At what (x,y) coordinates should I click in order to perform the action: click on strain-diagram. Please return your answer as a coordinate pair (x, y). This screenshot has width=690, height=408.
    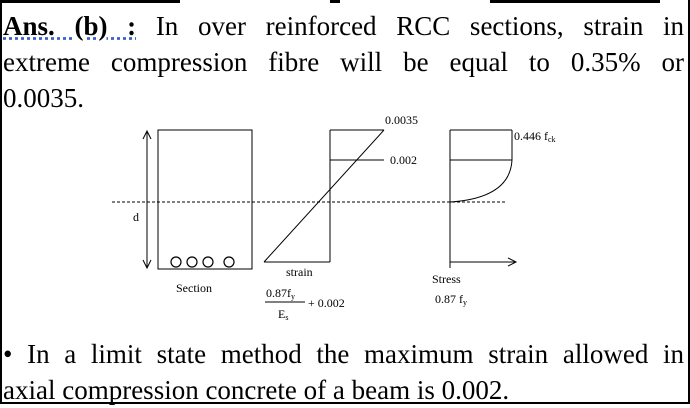
    Looking at the image, I should click on (324, 196).